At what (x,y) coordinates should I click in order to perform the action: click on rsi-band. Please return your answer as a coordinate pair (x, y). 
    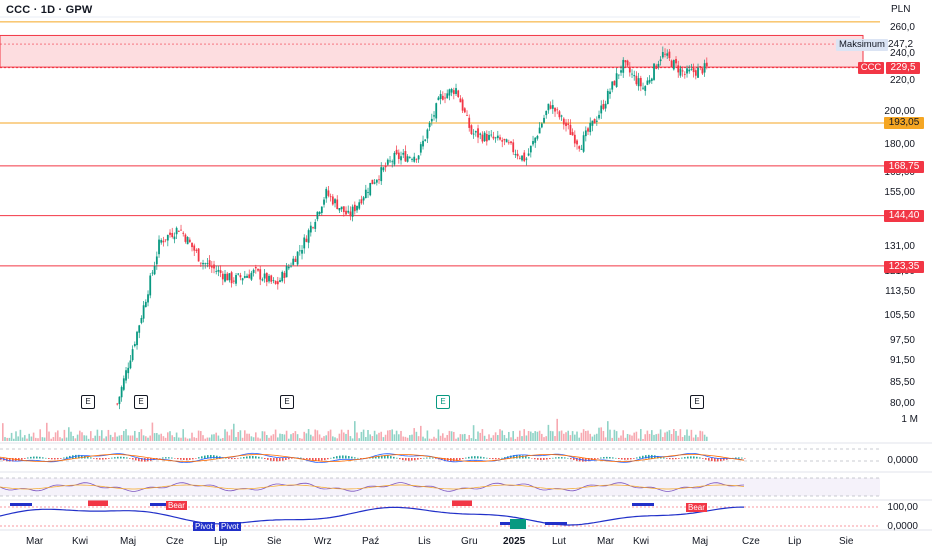
    Looking at the image, I should click on (440, 487).